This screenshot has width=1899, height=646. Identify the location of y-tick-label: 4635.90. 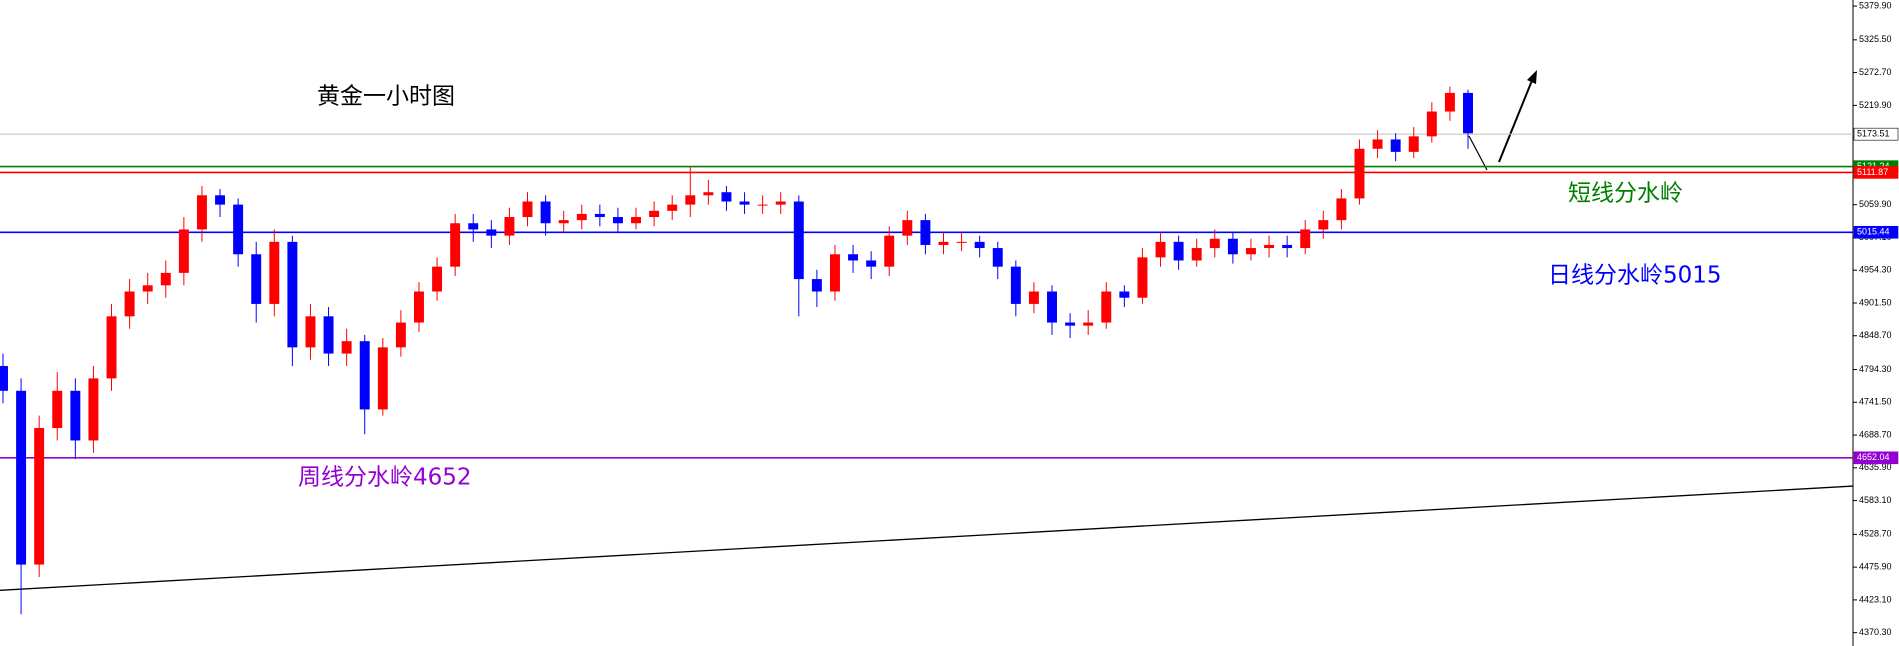
(1875, 467).